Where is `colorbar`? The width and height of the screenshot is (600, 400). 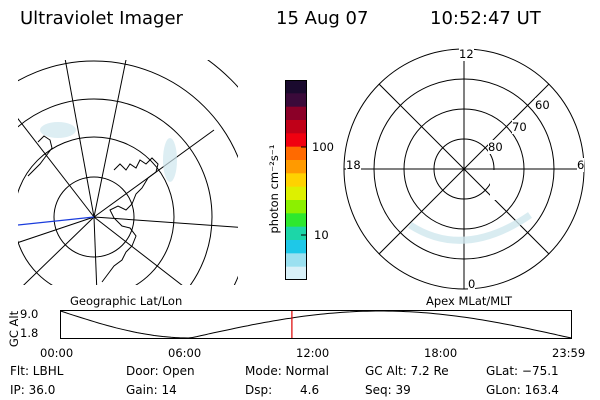 colorbar is located at coordinates (296, 180).